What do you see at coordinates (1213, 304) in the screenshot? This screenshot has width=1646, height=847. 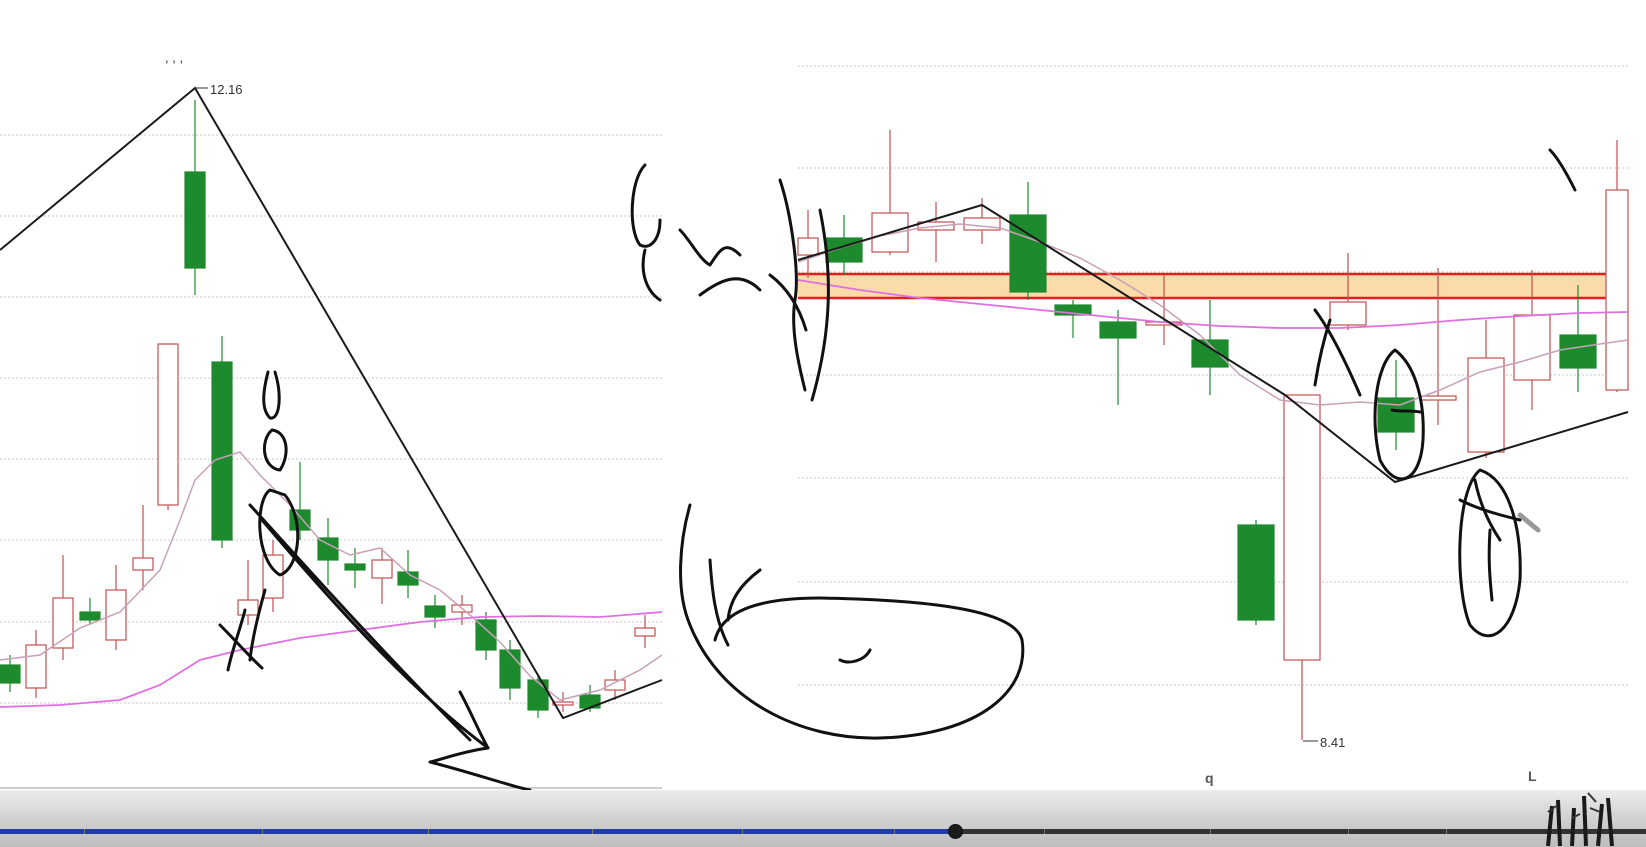 I see `right-ma-long-line` at bounding box center [1213, 304].